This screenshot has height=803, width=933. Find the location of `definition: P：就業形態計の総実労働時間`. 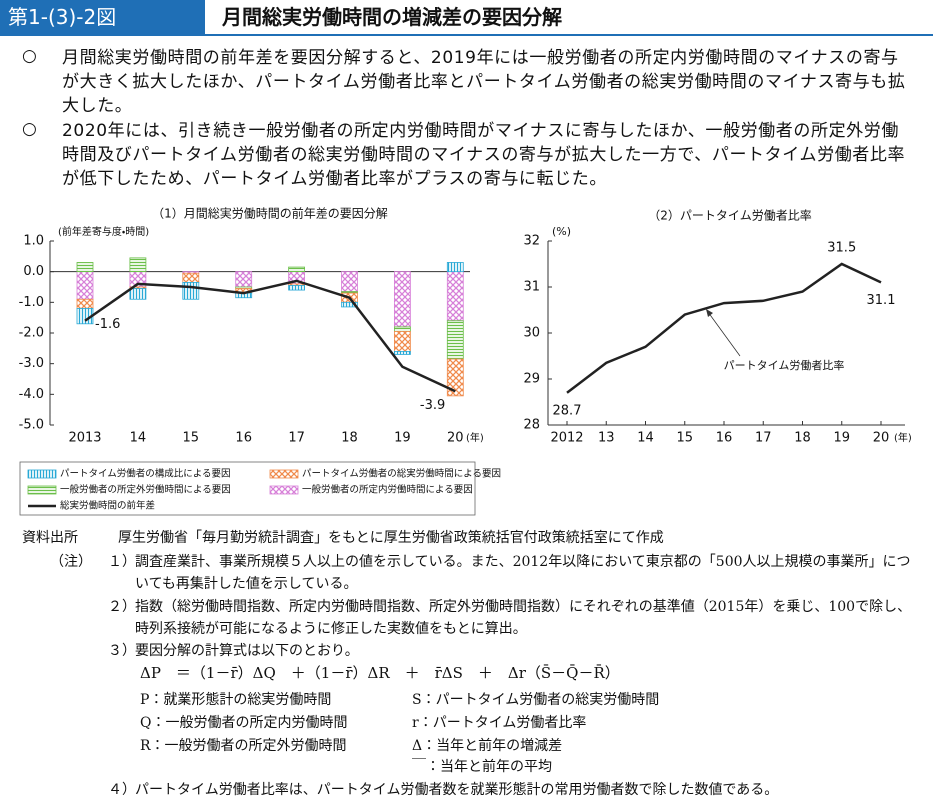

definition: P：就業形態計の総実労働時間 is located at coordinates (236, 700).